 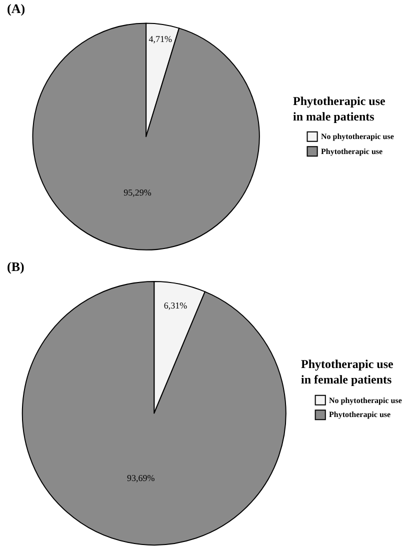 I want to click on legend-title: Phytotherapic use in male patients, so click(x=339, y=109).